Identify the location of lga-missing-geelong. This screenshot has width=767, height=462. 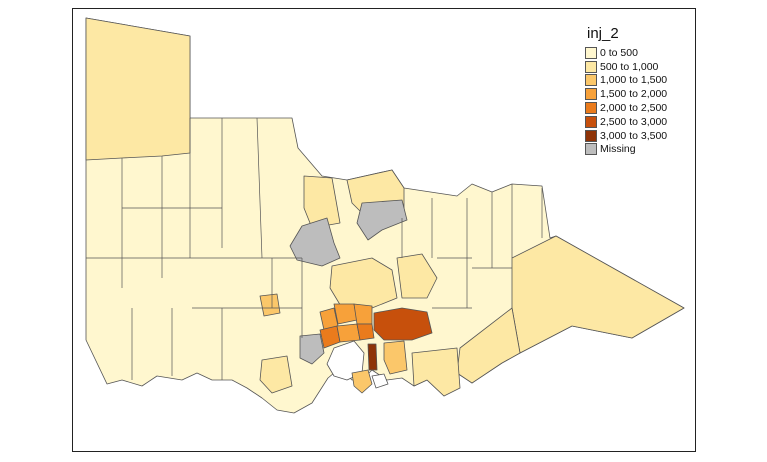
(312, 349).